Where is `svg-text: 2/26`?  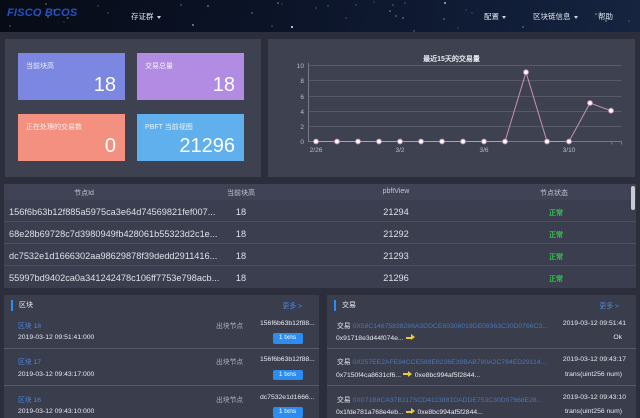
svg-text: 2/26 is located at coordinates (316, 150).